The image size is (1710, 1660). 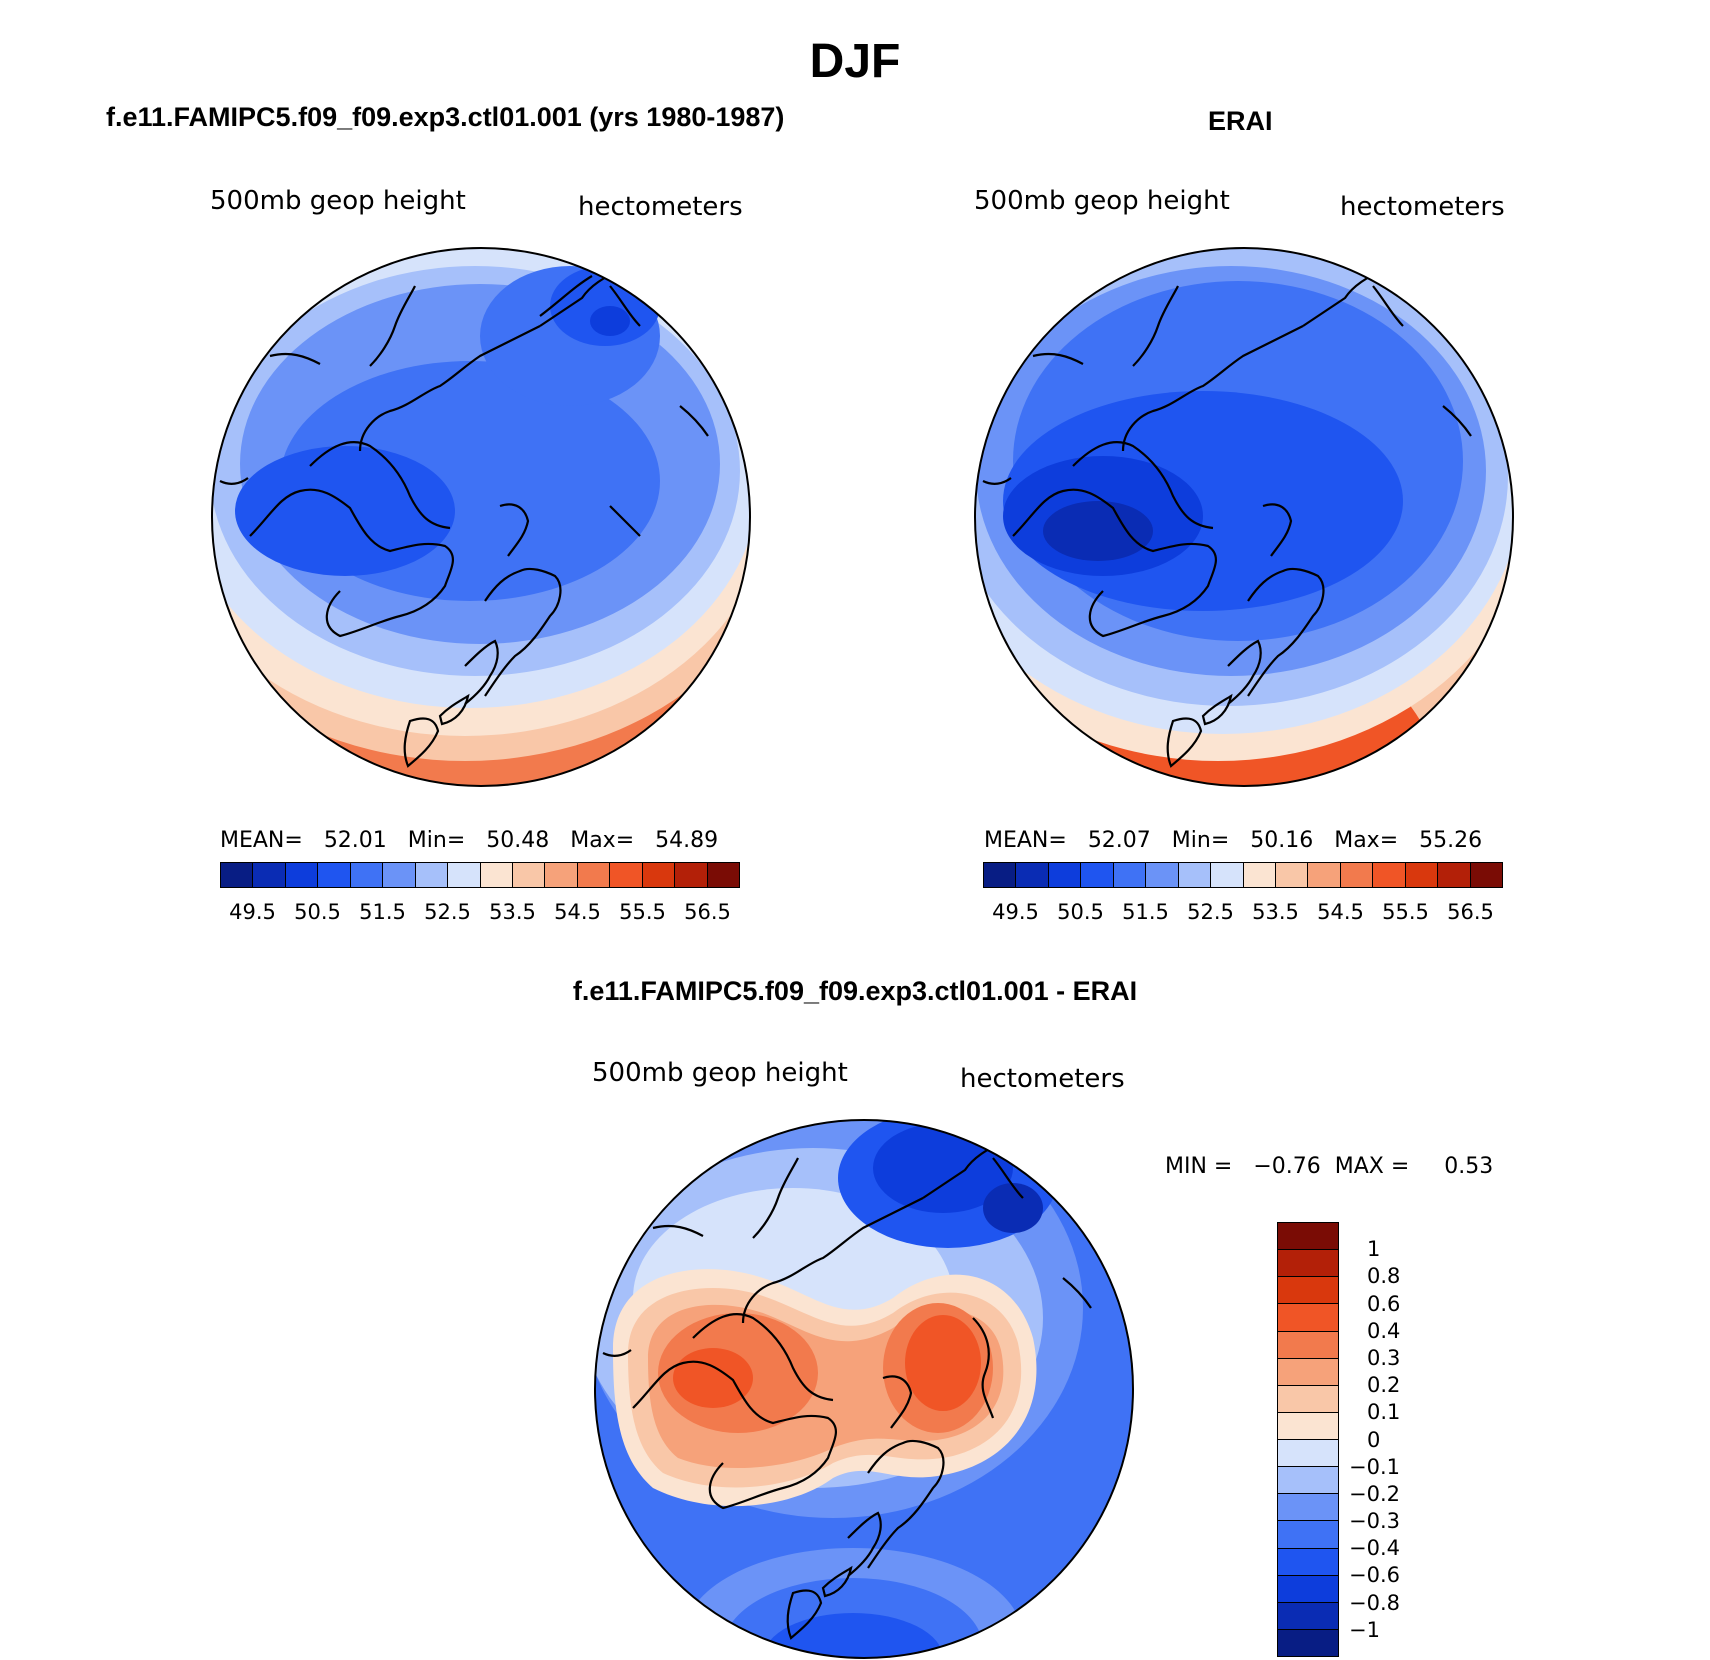 What do you see at coordinates (1374, 1521) in the screenshot?
I see `colorbar-tick-label: −0.3` at bounding box center [1374, 1521].